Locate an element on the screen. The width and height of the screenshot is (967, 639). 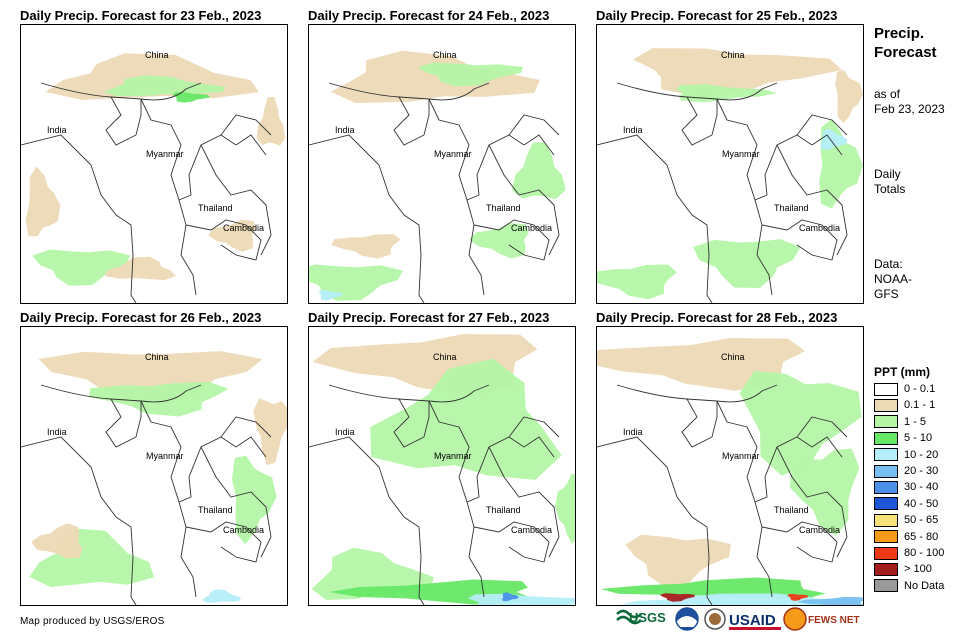
legend-label: 5 - 10 is located at coordinates (918, 438).